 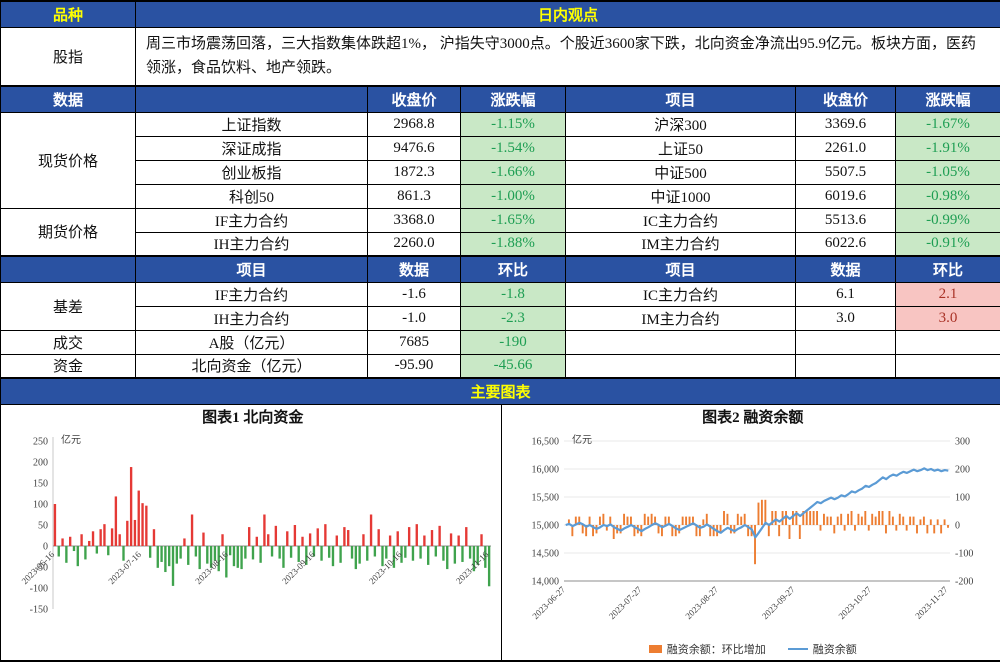 I want to click on close-header-right: 收盘价, so click(x=845, y=99).